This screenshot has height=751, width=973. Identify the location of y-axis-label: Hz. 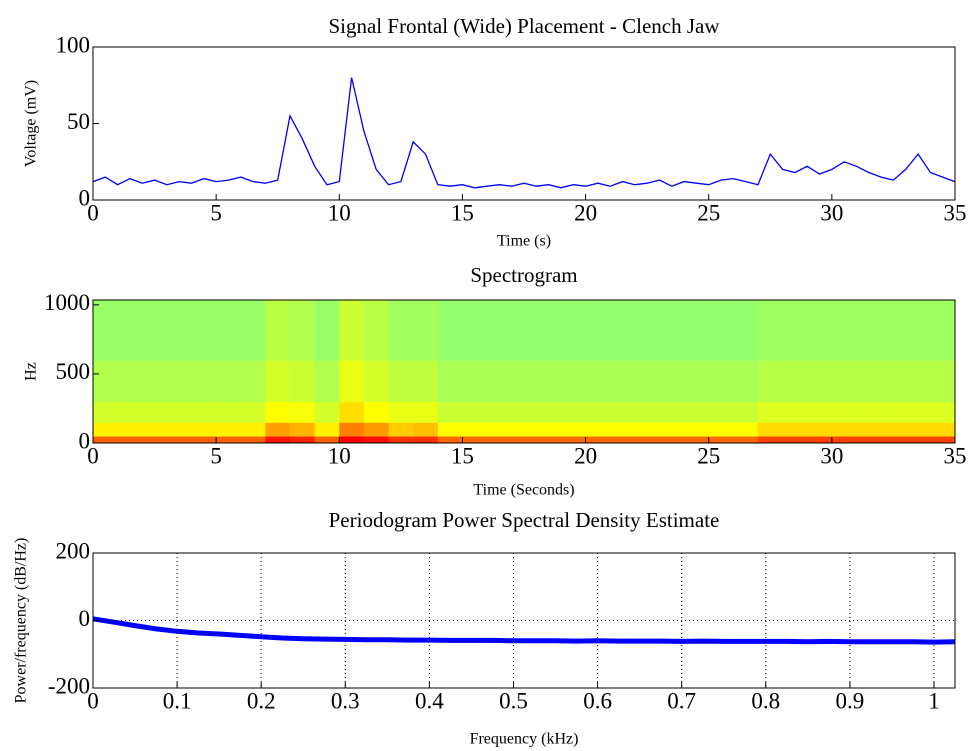
(31, 371).